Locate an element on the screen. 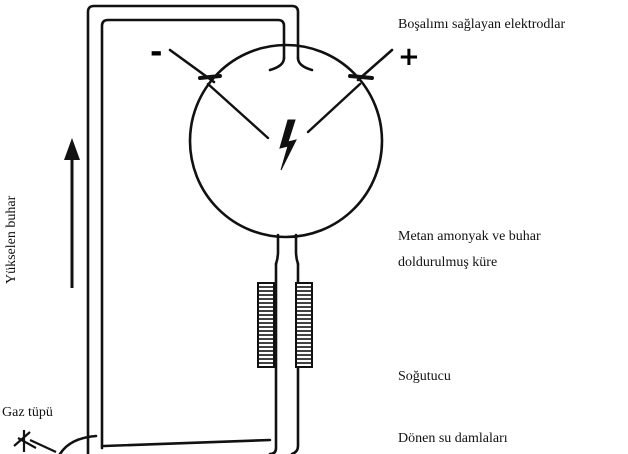  positive-sign: + is located at coordinates (409, 57).